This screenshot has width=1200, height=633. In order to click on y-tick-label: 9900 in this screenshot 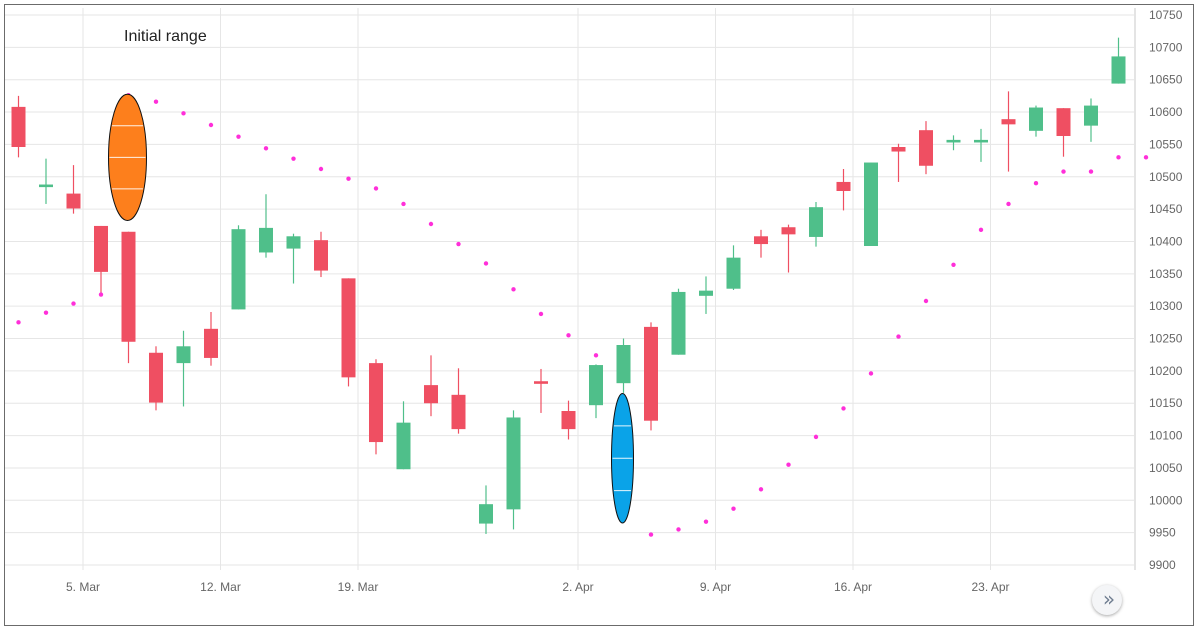, I will do `click(1162, 565)`.